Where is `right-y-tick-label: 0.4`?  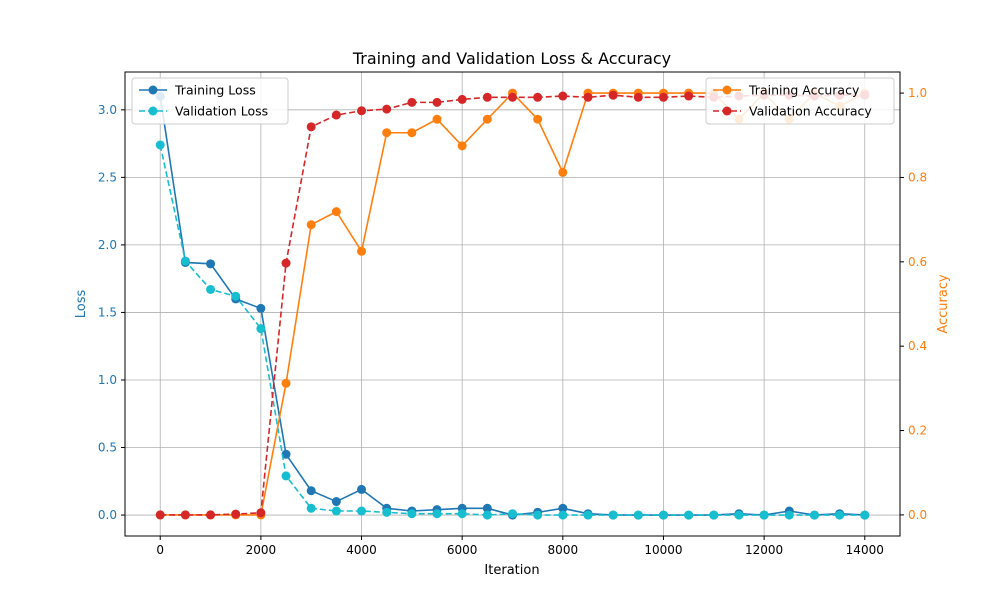
right-y-tick-label: 0.4 is located at coordinates (917, 346).